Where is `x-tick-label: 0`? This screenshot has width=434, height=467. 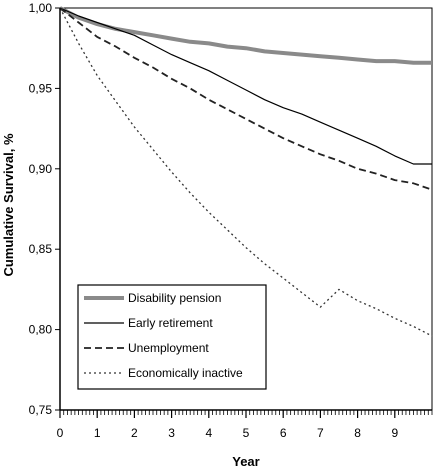
x-tick-label: 0 is located at coordinates (60, 433).